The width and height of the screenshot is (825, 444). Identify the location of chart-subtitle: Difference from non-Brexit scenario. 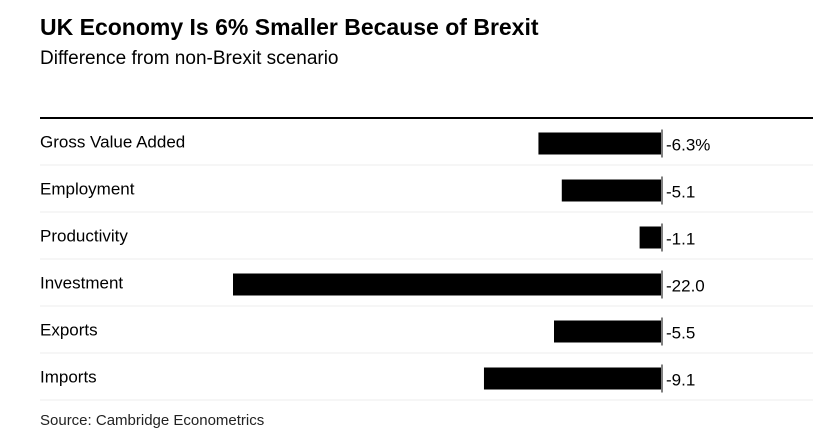
(189, 58).